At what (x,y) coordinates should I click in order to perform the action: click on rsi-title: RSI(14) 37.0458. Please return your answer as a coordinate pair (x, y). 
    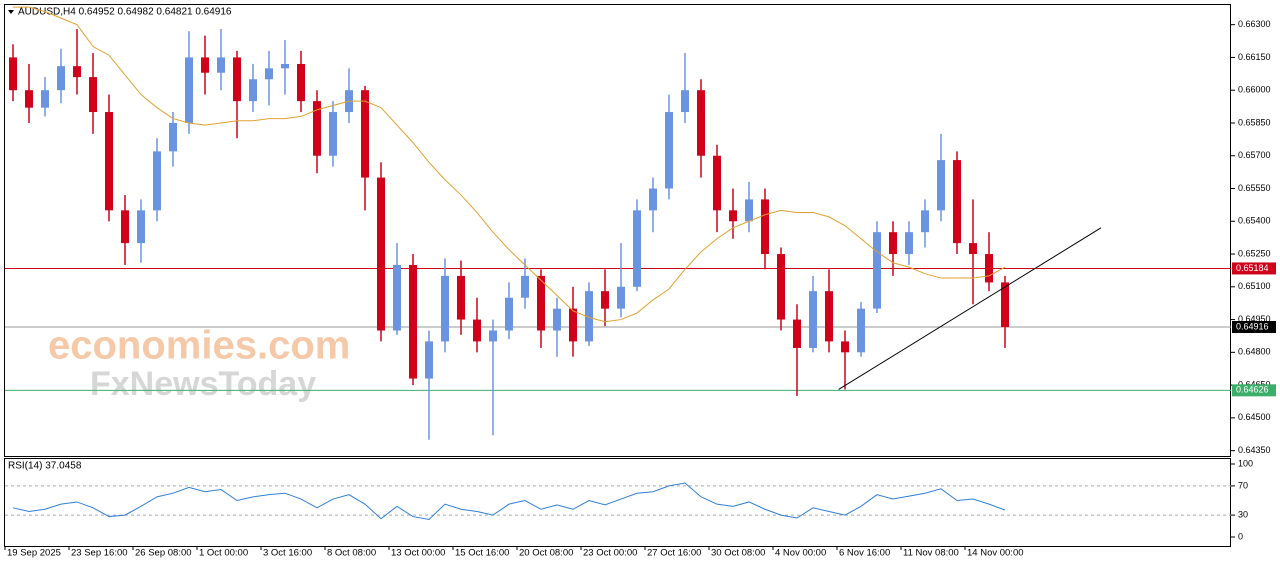
    Looking at the image, I should click on (45, 466).